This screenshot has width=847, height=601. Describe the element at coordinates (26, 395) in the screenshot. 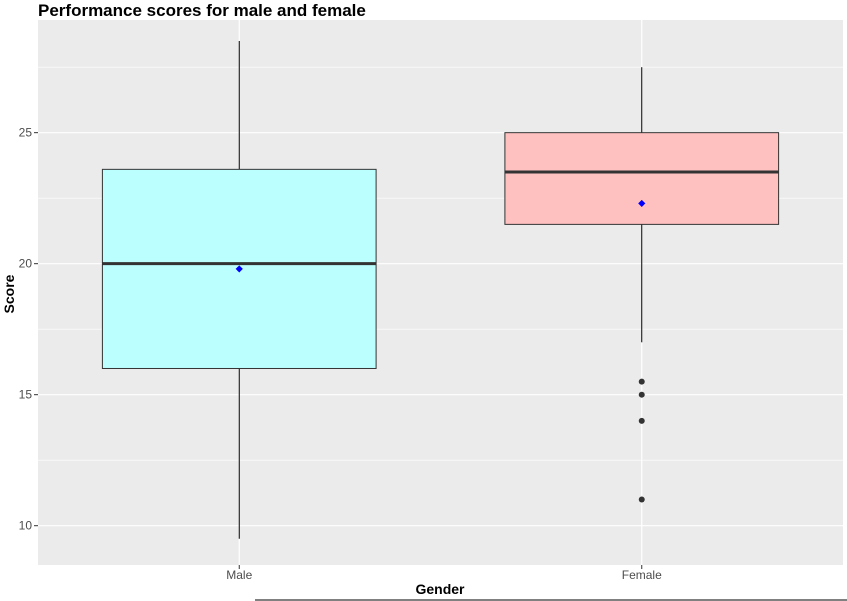

I see `y-tick-label: 15` at that location.